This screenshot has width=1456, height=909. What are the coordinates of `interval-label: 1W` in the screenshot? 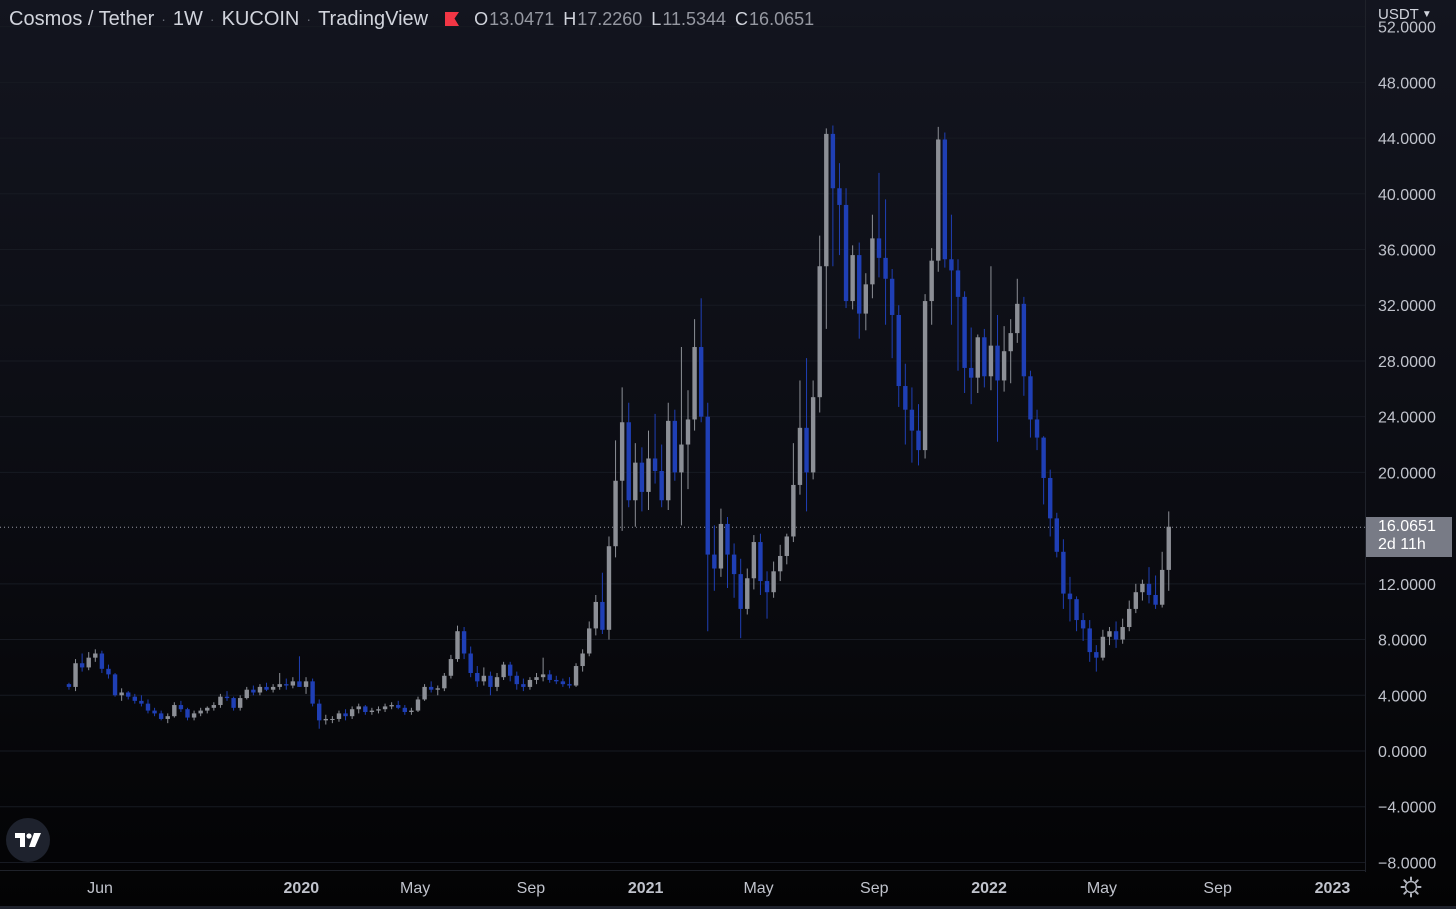 It's located at (187, 18).